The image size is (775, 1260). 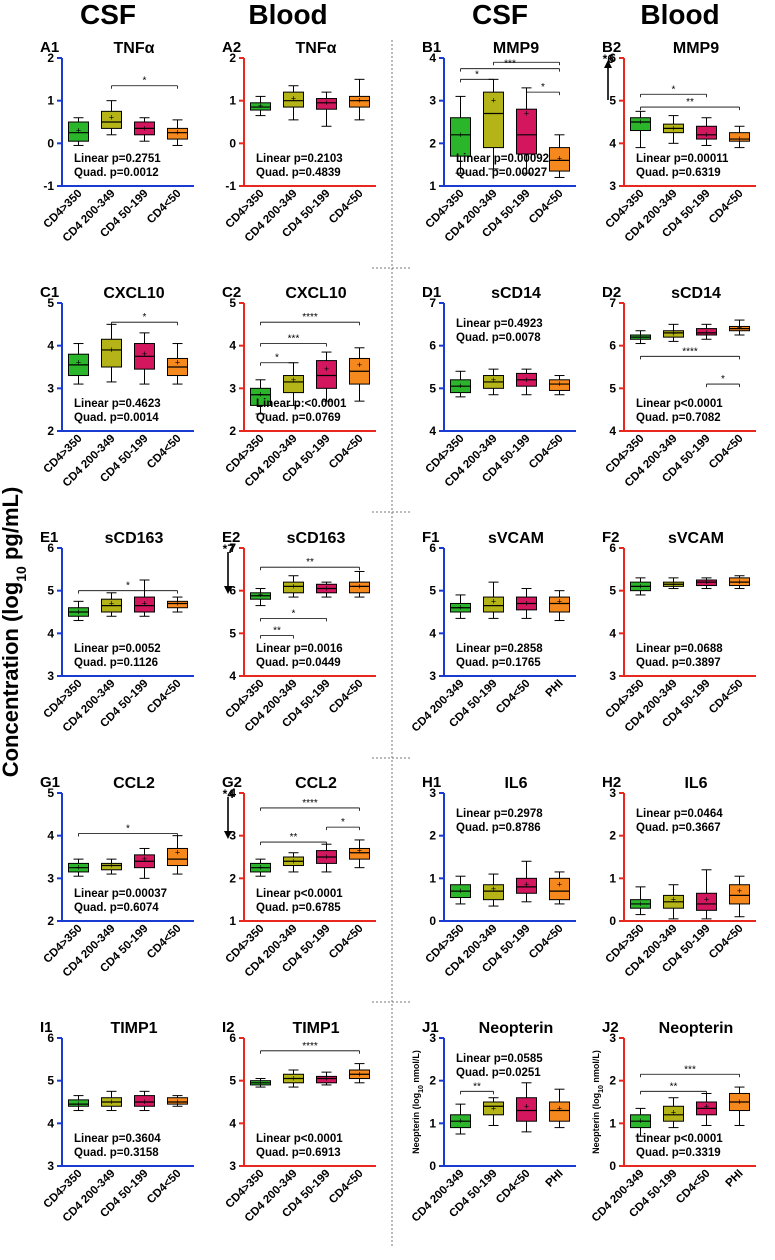 What do you see at coordinates (678, 1153) in the screenshot?
I see `stat-quadratic: Quad. p=0.3319` at bounding box center [678, 1153].